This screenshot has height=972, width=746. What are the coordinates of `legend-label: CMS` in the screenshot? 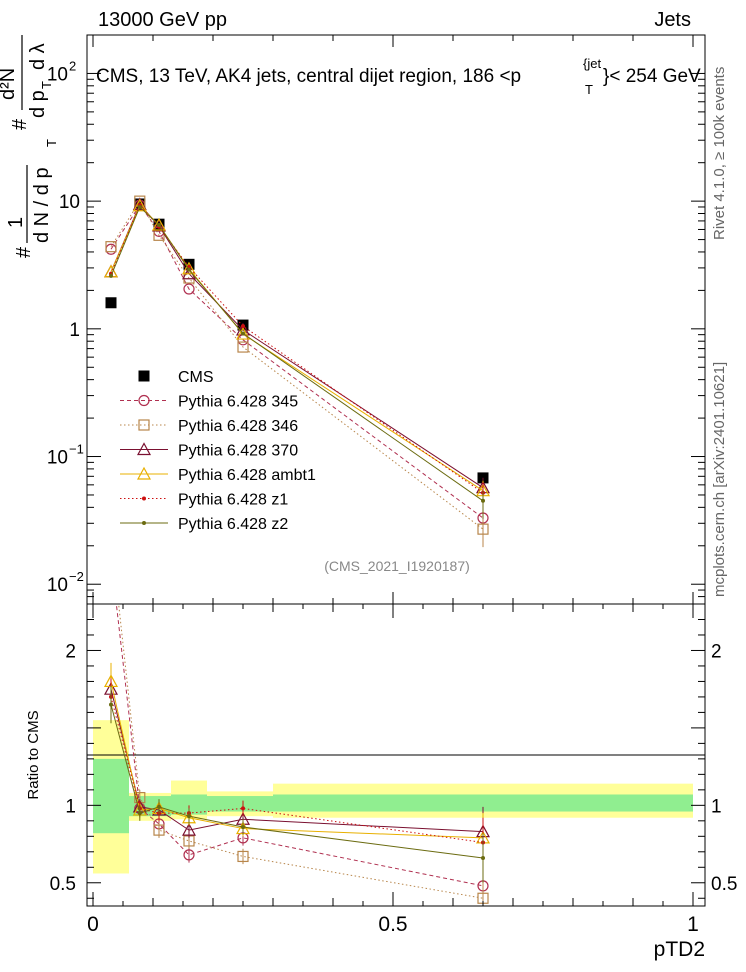 It's located at (196, 377).